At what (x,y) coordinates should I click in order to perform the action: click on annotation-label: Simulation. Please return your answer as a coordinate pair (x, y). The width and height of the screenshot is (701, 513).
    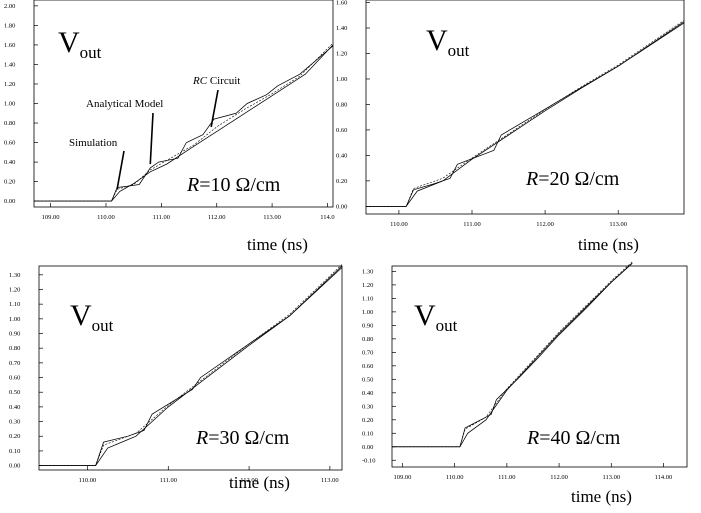
    Looking at the image, I should click on (93, 143).